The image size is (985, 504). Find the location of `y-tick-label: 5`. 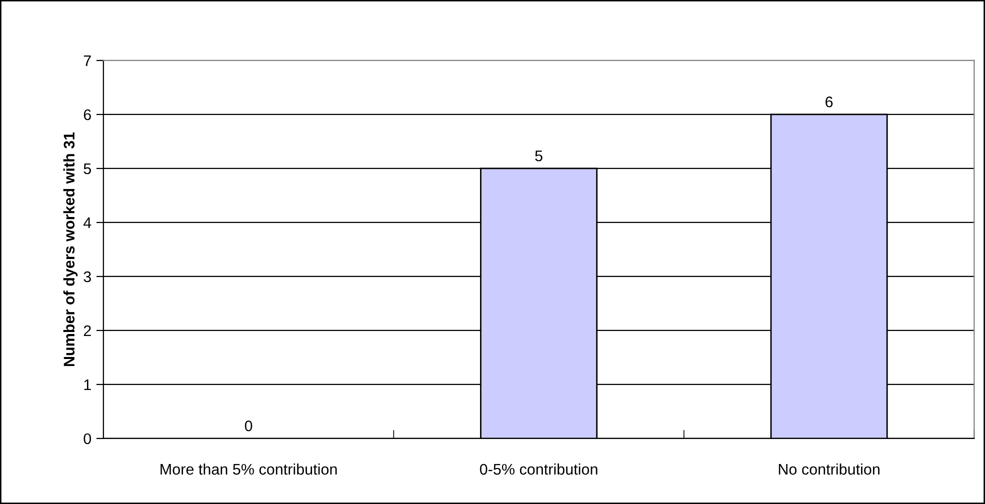

y-tick-label: 5 is located at coordinates (87, 169).